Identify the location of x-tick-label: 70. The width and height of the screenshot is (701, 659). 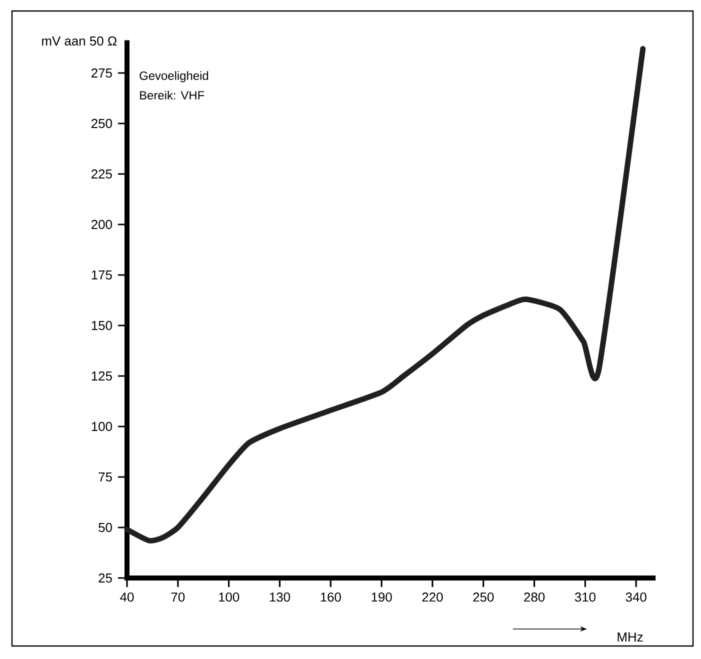
(178, 597).